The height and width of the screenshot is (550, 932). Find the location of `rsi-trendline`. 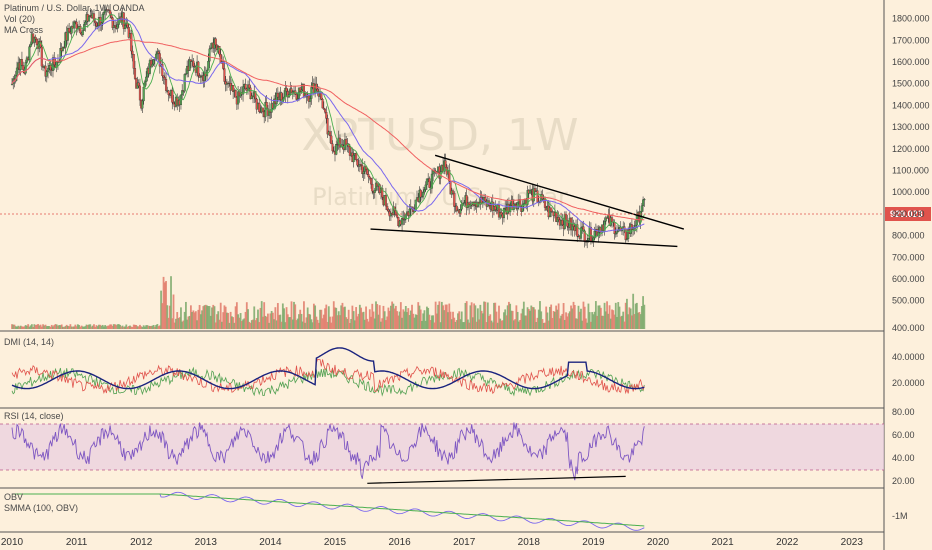

rsi-trendline is located at coordinates (496, 479).